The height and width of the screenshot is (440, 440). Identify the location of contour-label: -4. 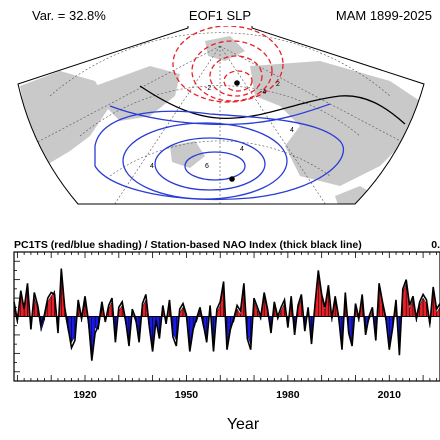
(263, 92).